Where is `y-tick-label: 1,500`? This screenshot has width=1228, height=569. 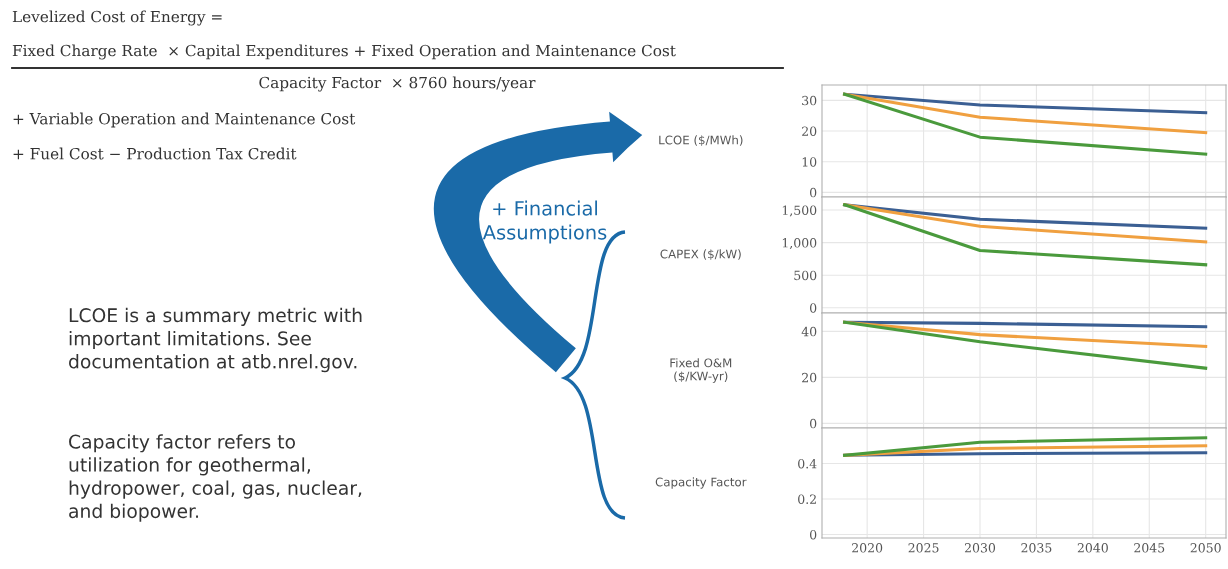
y-tick-label: 1,500 is located at coordinates (799, 211).